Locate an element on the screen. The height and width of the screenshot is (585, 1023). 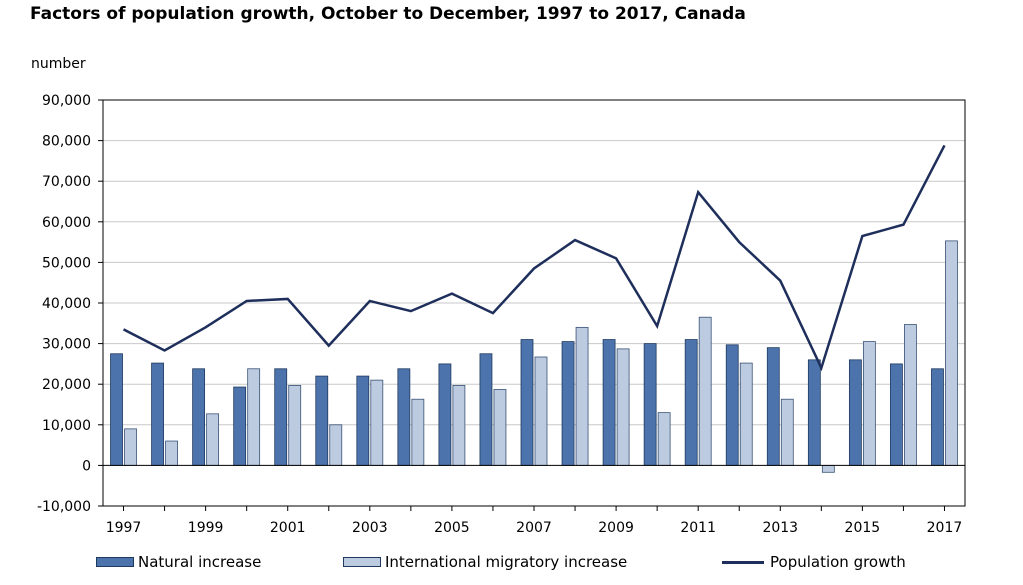
legend-international-migratory: International migratory increase is located at coordinates (485, 562).